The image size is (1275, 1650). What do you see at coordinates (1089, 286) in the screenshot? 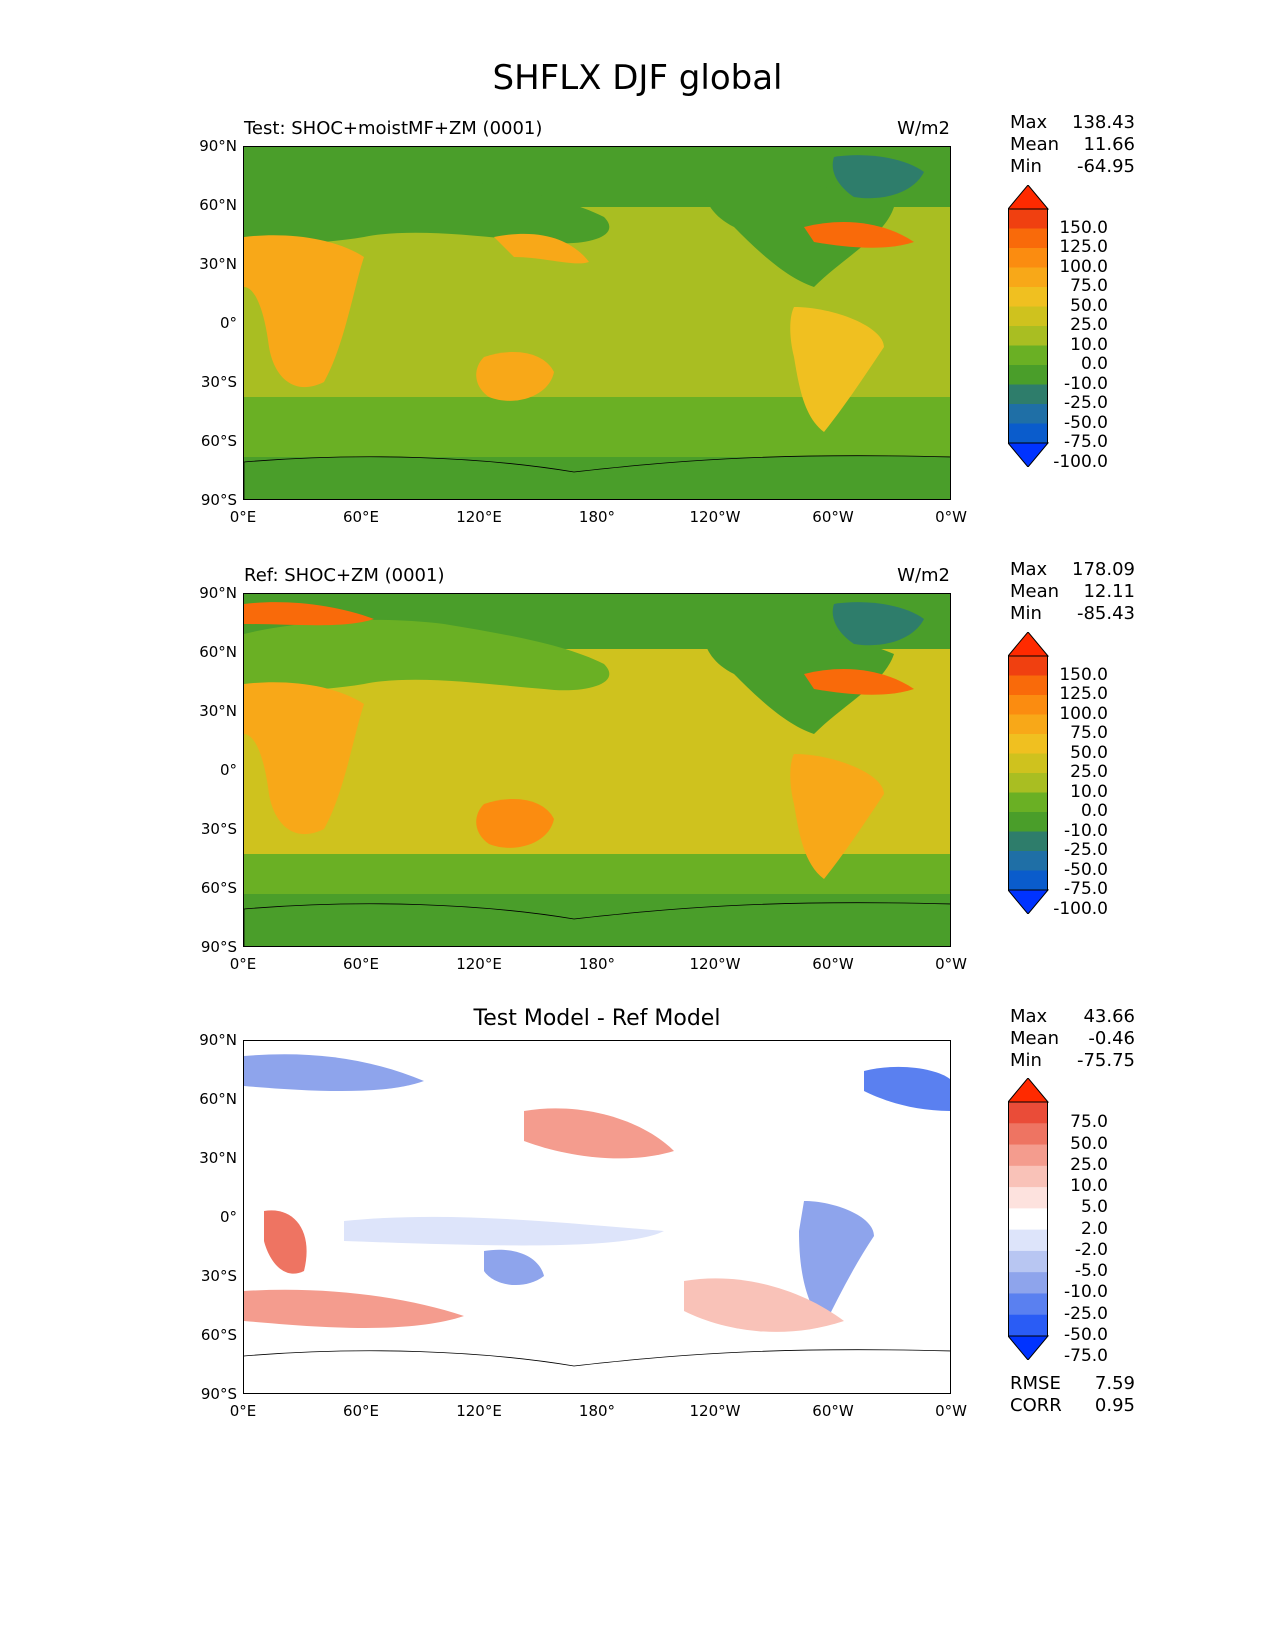
I see `colorbar-tick-label: 75.0` at bounding box center [1089, 286].